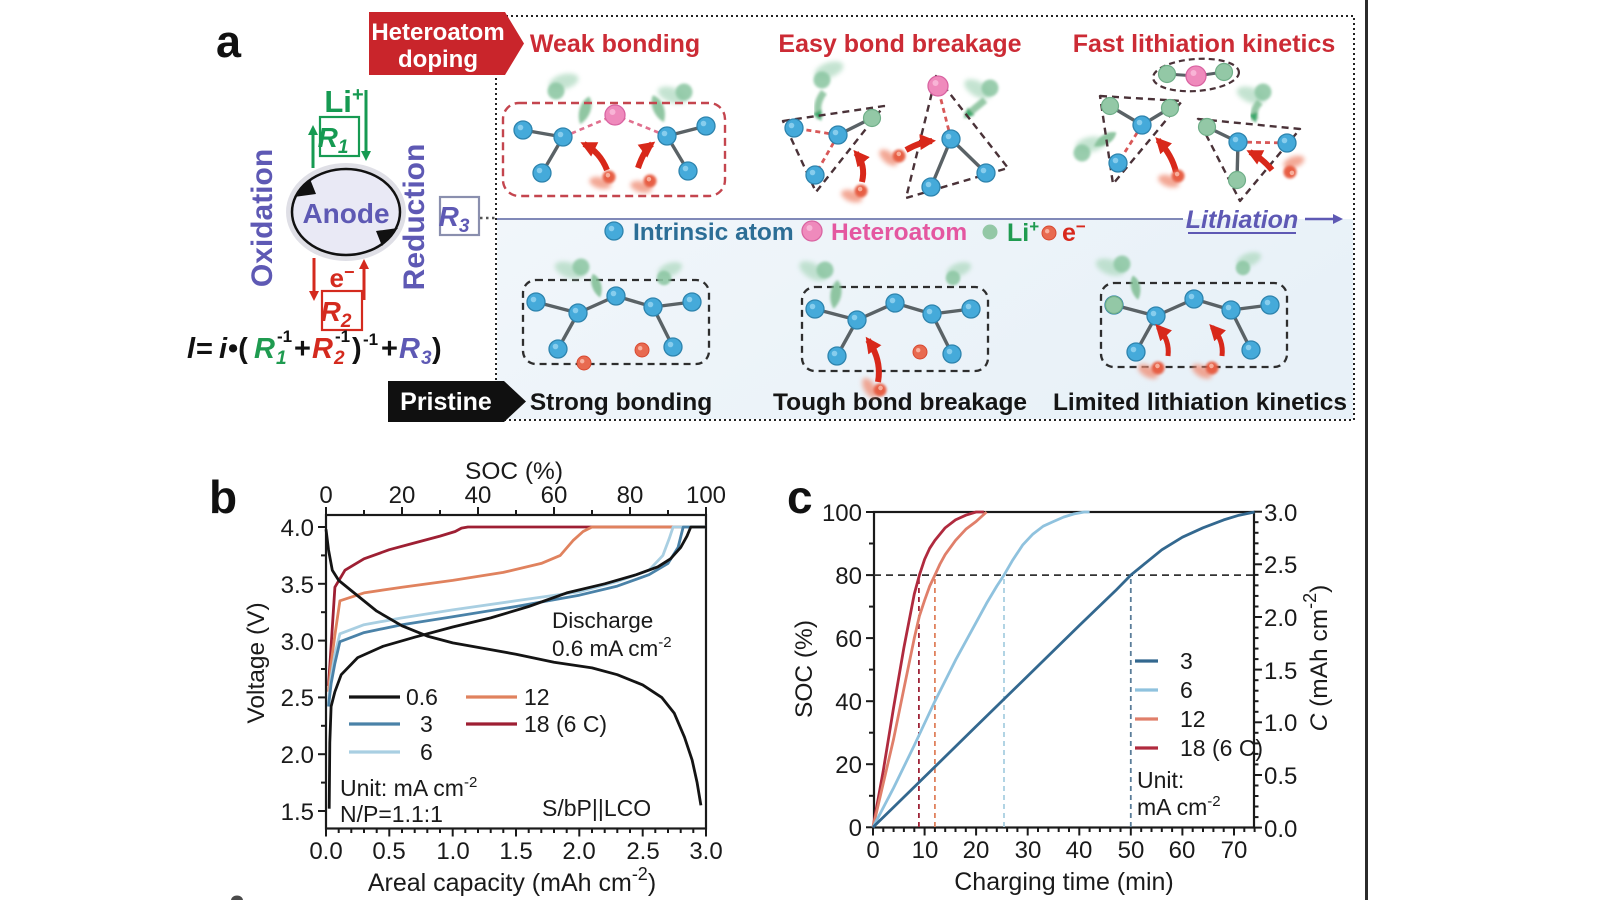  I want to click on svg-text: Unit:, so click(1160, 780).